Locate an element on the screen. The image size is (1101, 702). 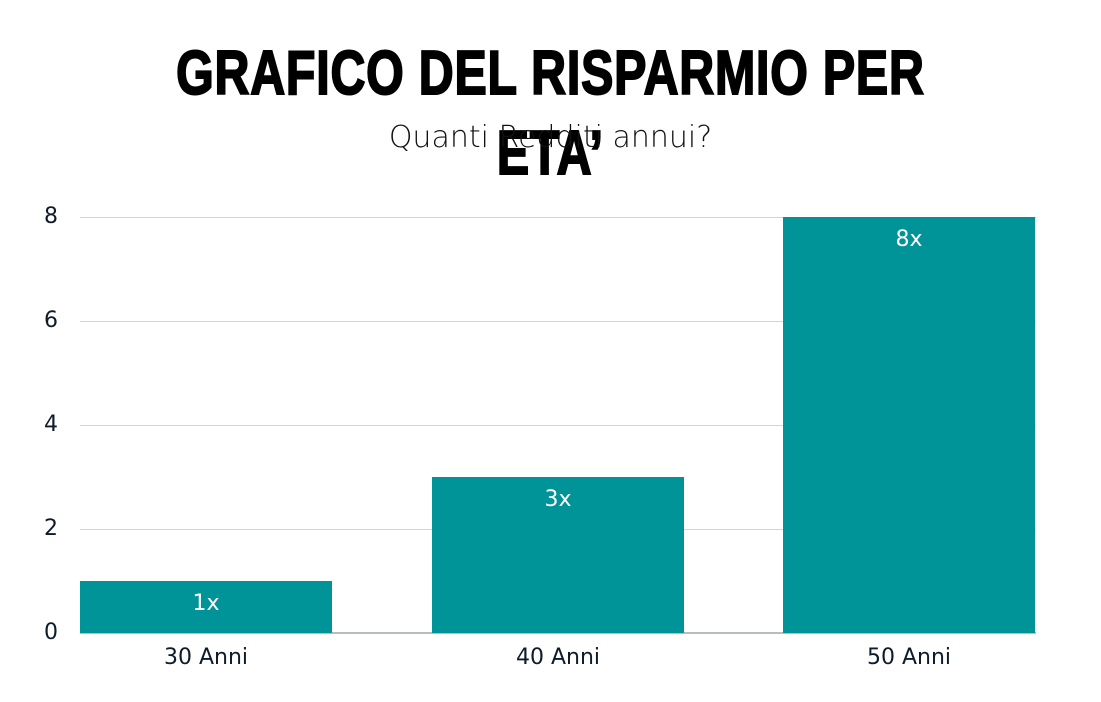
bar-value-label: 8x is located at coordinates (909, 239).